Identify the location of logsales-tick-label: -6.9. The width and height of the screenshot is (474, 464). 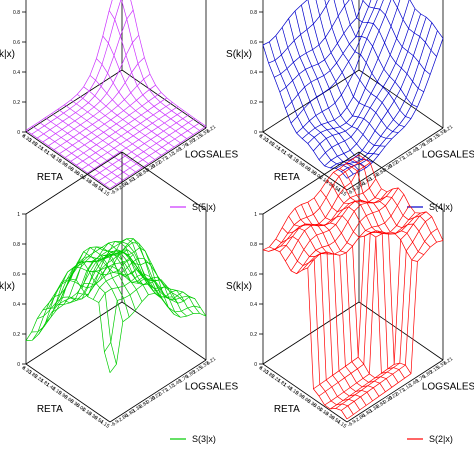
(352, 192).